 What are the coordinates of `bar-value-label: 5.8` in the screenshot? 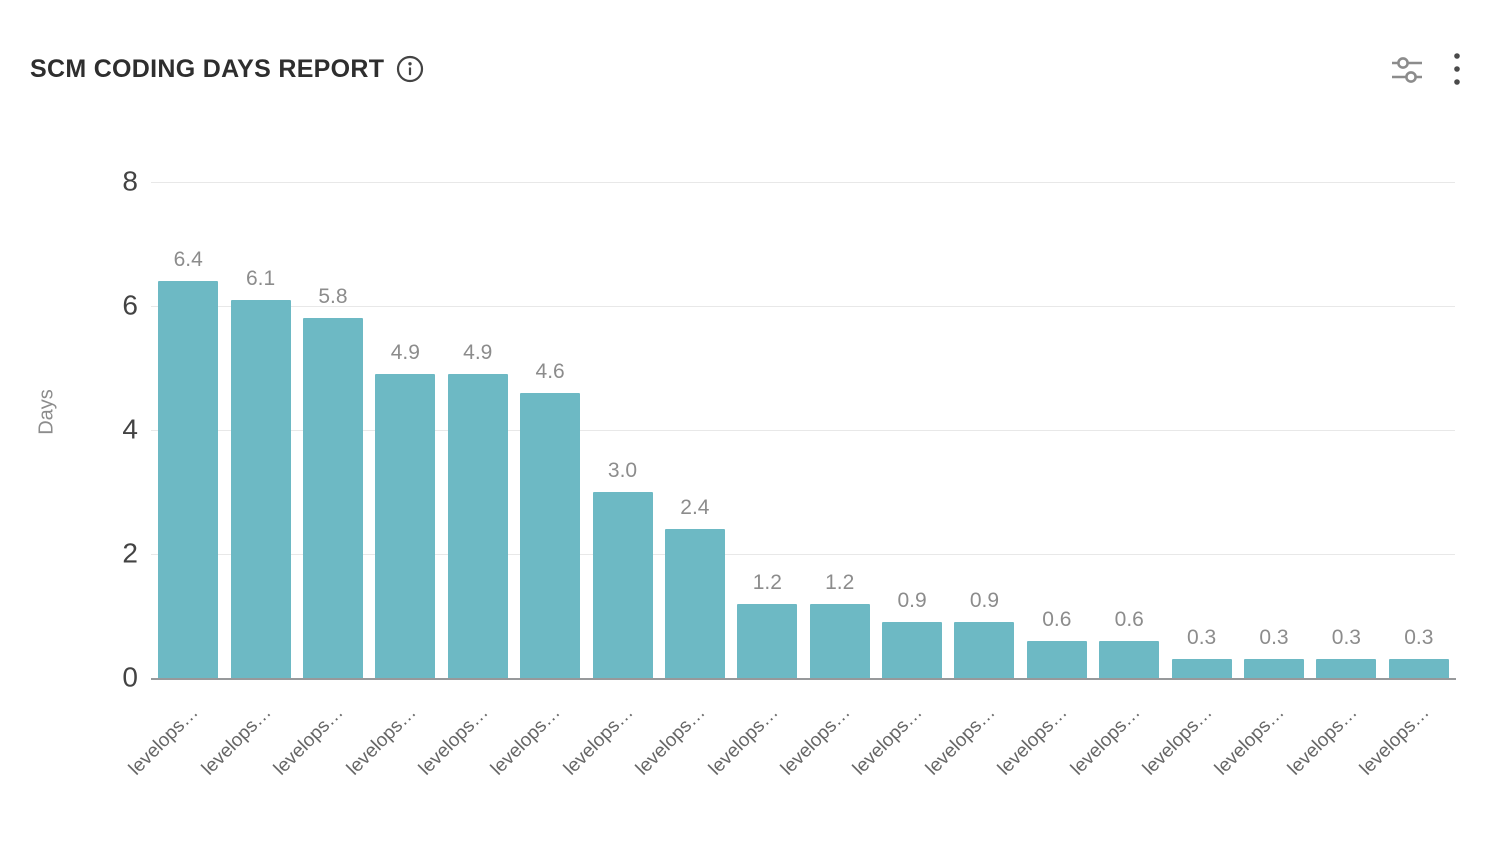 It's located at (333, 297).